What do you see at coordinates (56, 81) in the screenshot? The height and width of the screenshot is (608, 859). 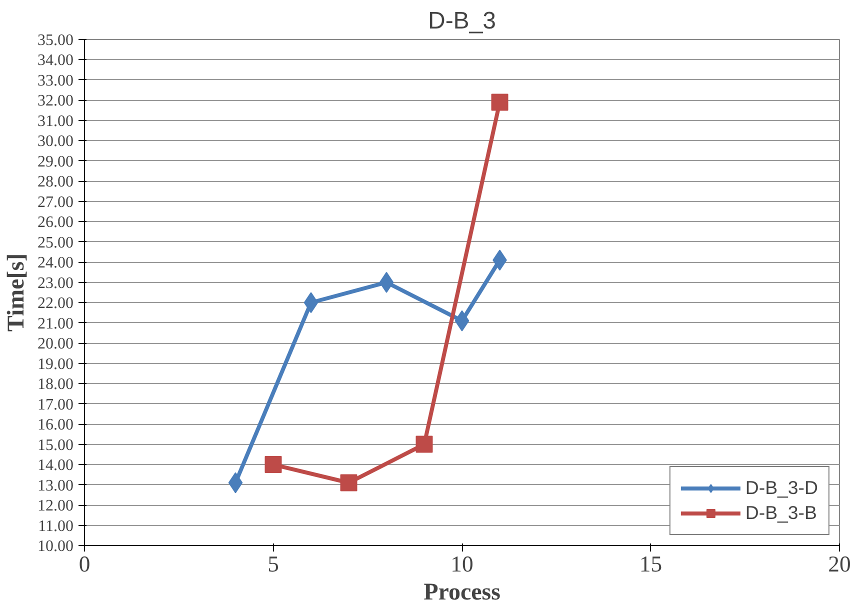 I see `y-tick-label: 33.00` at bounding box center [56, 81].